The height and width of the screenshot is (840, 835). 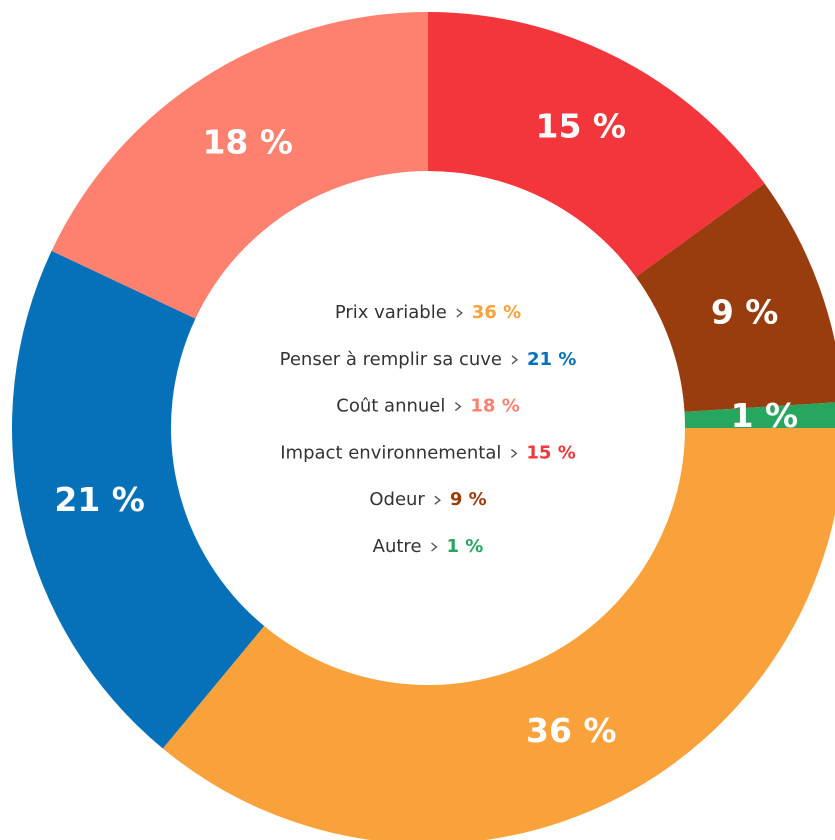 I want to click on legend-value: 15 %, so click(x=550, y=452).